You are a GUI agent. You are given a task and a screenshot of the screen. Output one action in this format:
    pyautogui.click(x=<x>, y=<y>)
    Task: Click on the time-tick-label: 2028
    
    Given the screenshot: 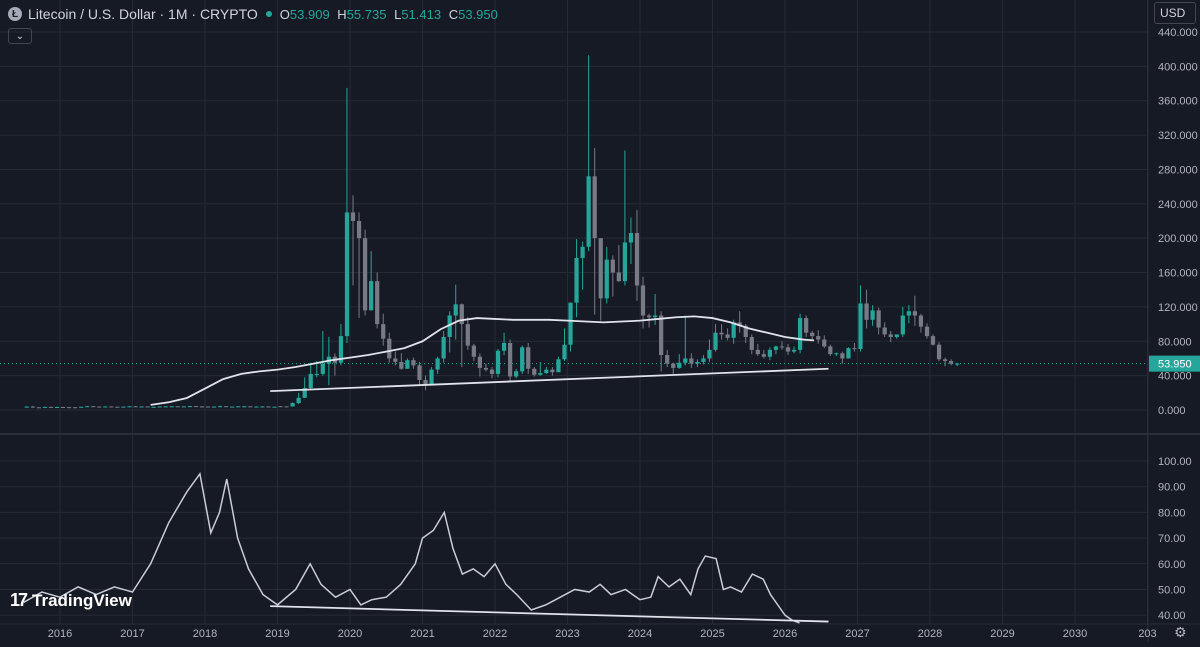 What is the action you would take?
    pyautogui.click(x=930, y=634)
    